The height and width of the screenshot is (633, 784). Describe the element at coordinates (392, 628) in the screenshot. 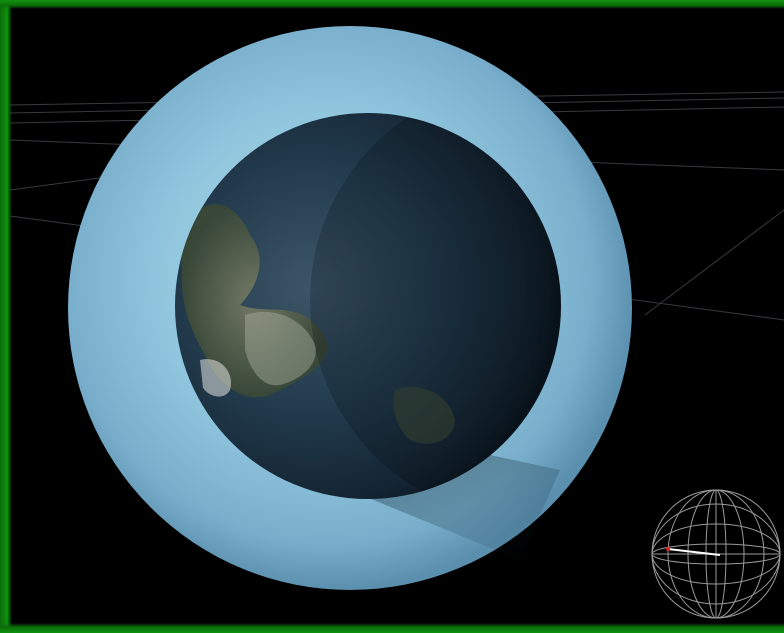

I see `frame-bottom-edge` at that location.